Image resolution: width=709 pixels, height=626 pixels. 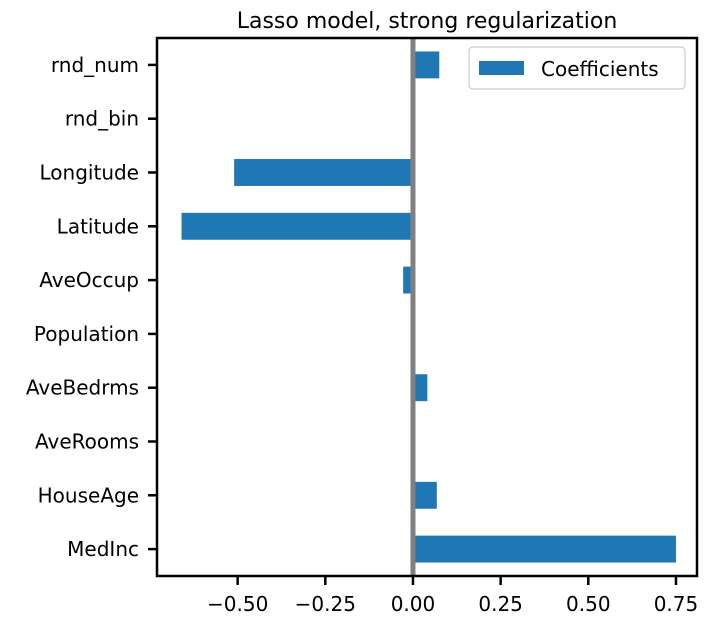 I want to click on legend-swatch, so click(x=501, y=68).